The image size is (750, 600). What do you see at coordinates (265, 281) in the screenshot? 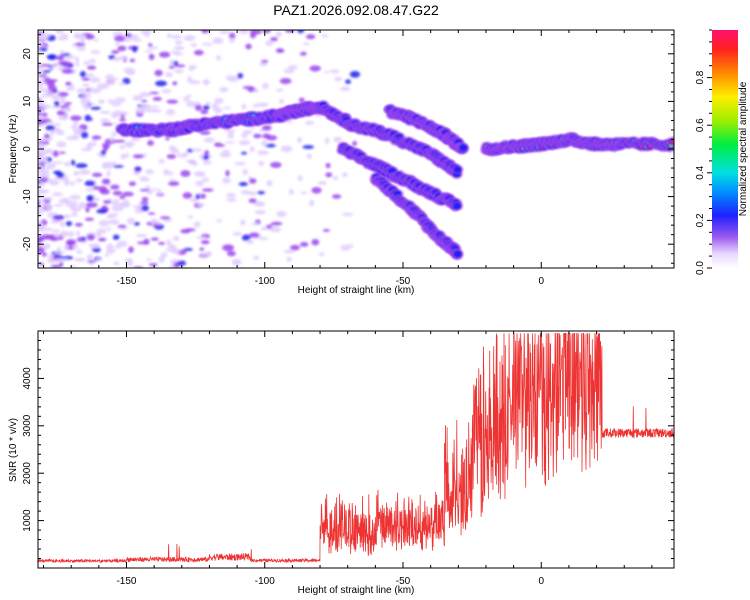
I see `spectrogram-x-tick-label: -100` at bounding box center [265, 281].